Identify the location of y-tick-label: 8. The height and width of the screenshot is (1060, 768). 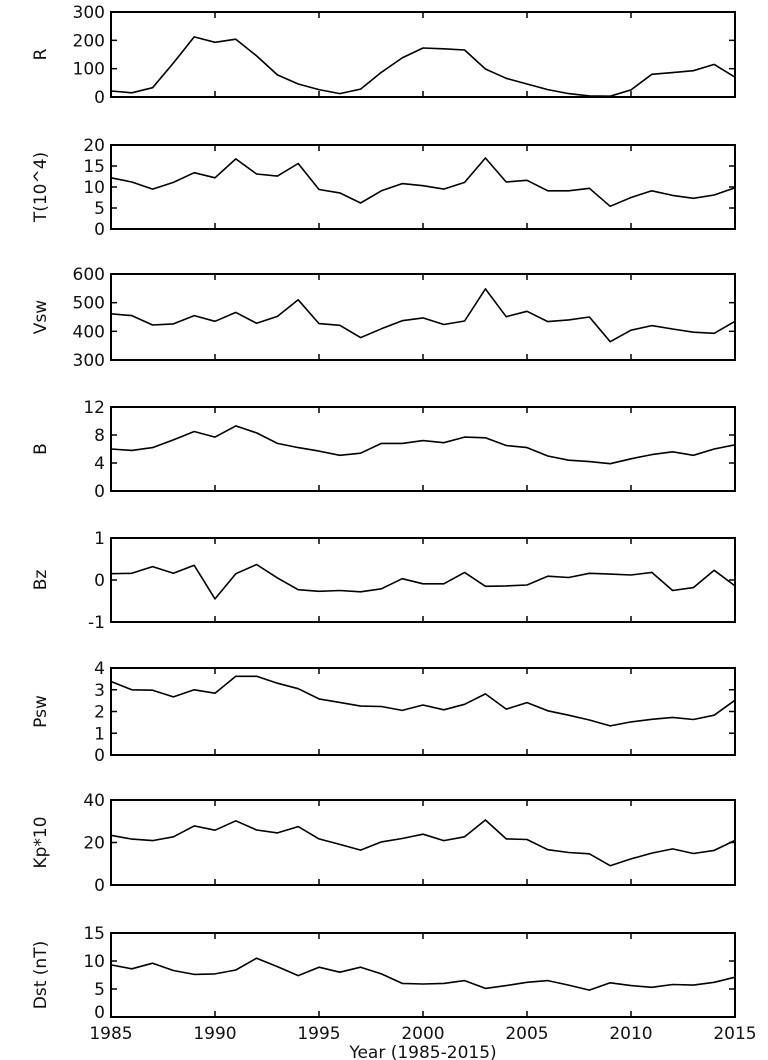
(99, 436).